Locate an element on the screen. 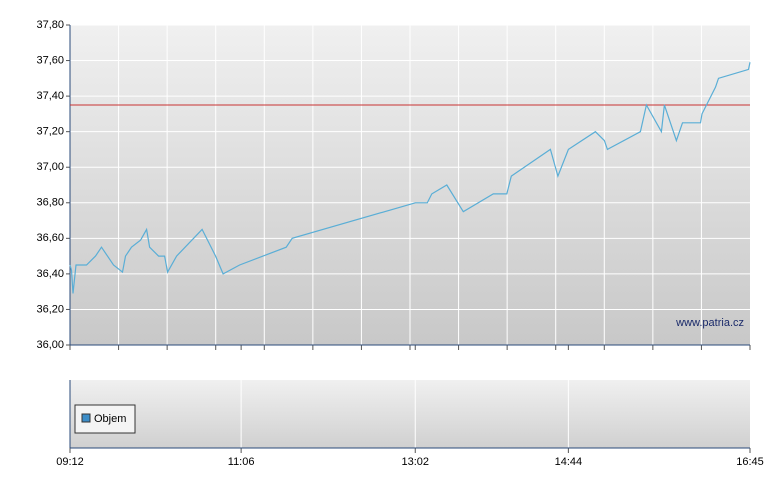 The image size is (780, 490). legend-swatch is located at coordinates (86, 418).